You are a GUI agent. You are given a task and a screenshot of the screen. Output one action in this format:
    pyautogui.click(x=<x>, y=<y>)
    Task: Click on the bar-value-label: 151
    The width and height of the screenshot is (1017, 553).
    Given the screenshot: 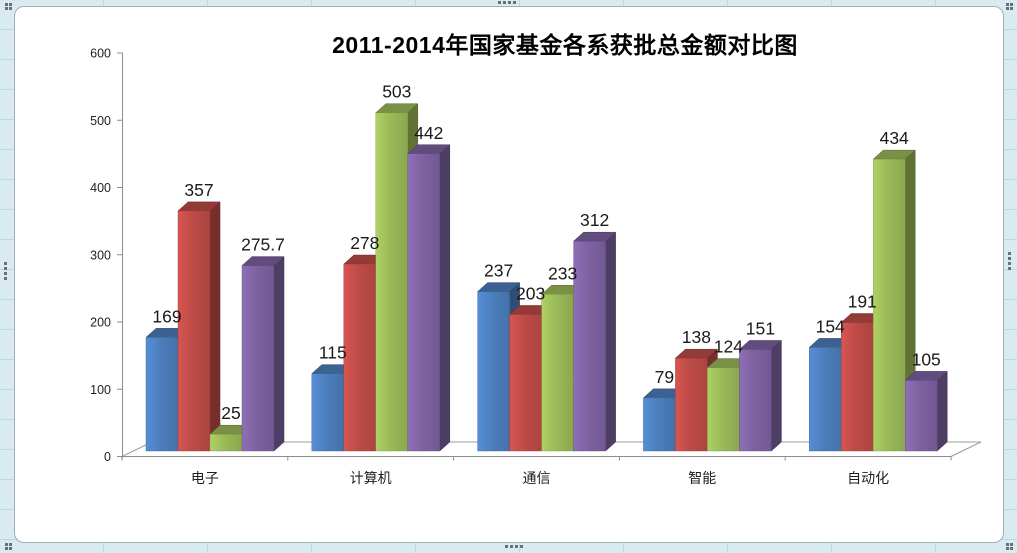 What is the action you would take?
    pyautogui.click(x=760, y=328)
    